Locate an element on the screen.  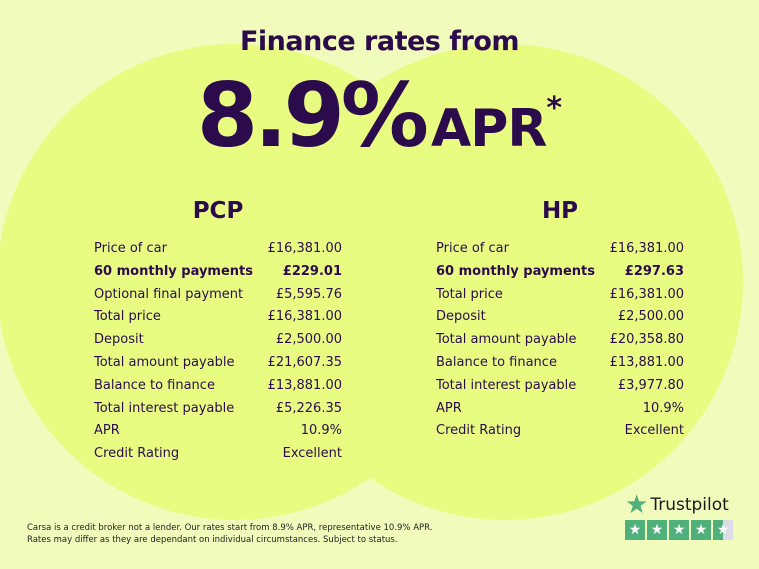
row-value: £5,226.35 is located at coordinates (308, 408).